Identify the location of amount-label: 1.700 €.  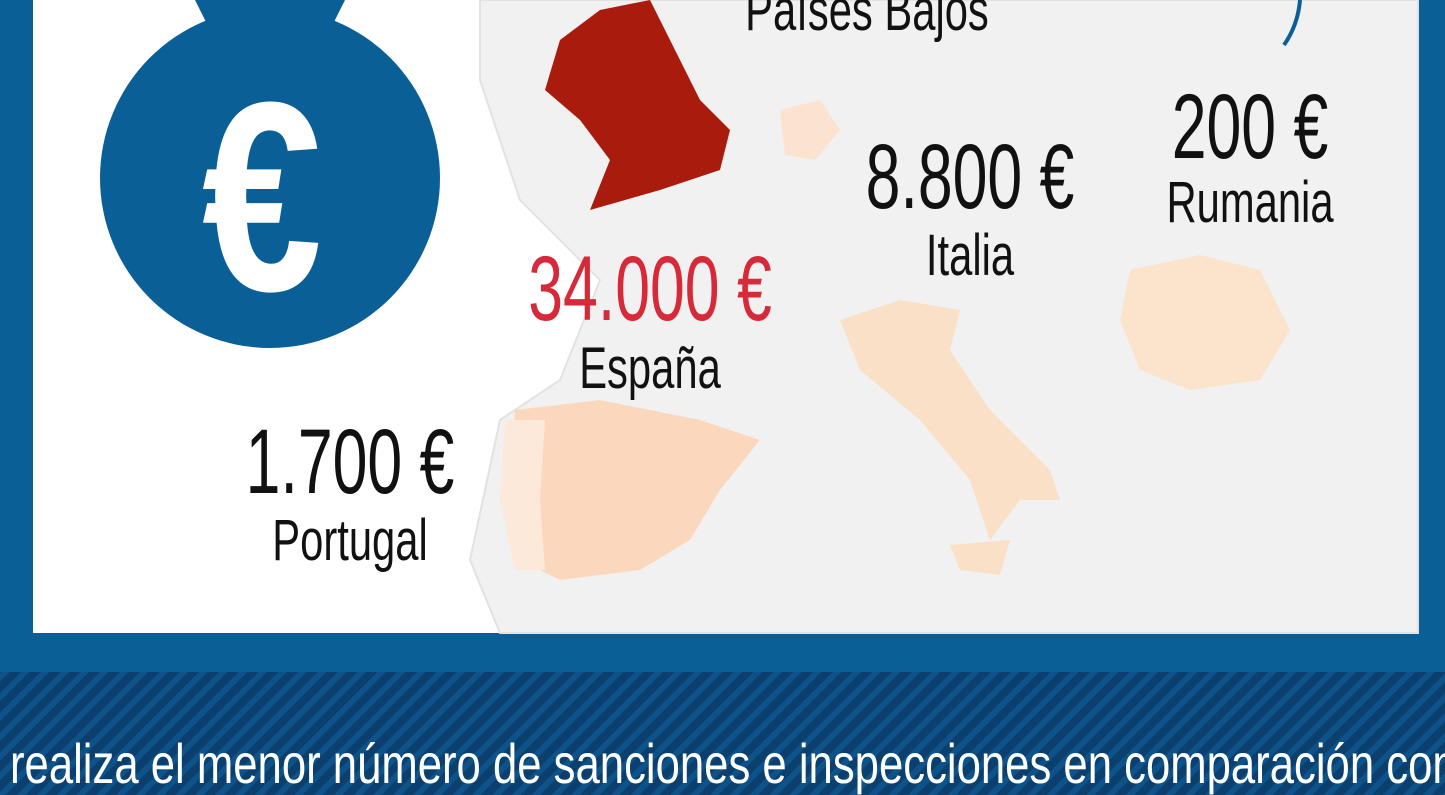
(350, 461).